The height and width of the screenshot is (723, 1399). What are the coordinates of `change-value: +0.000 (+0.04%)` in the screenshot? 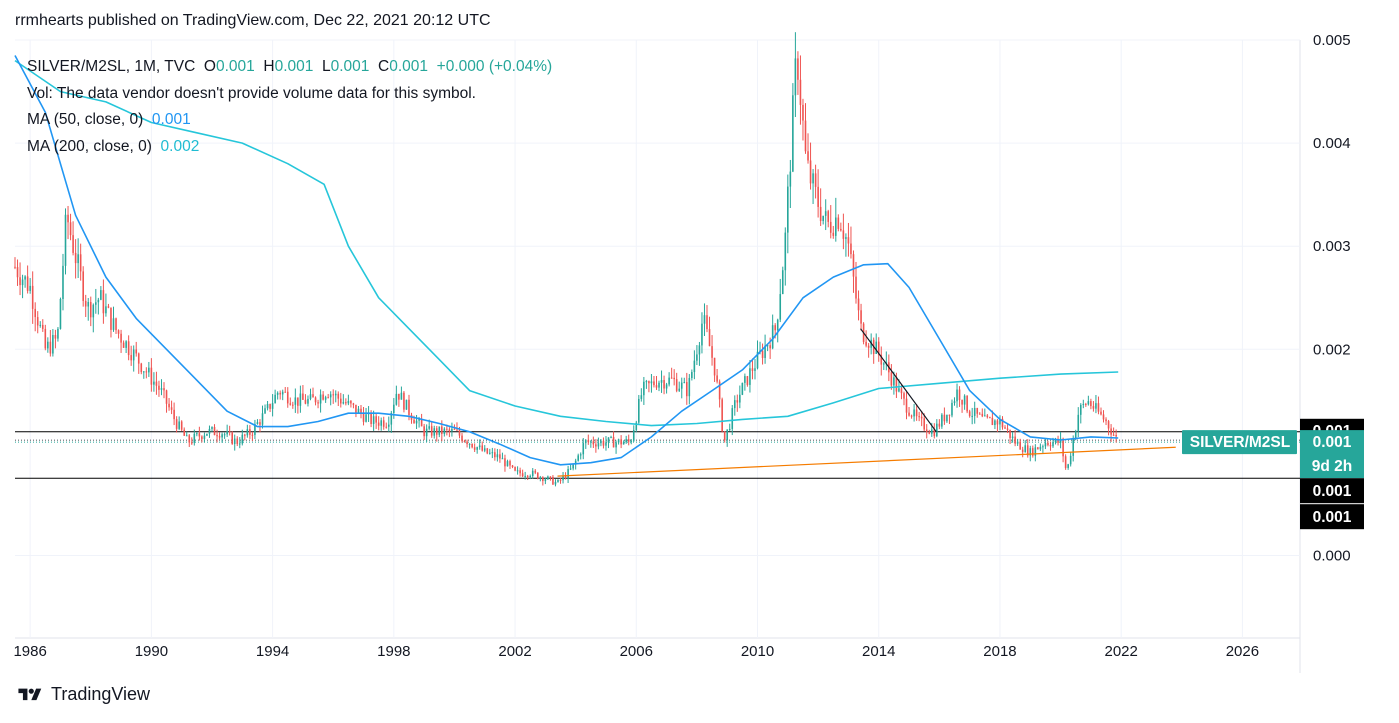 It's located at (494, 66).